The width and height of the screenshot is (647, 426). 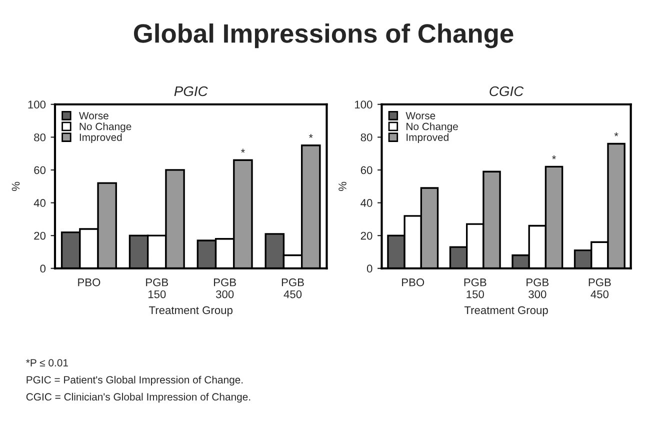 What do you see at coordinates (191, 91) in the screenshot?
I see `chart-subtitle: PGIC` at bounding box center [191, 91].